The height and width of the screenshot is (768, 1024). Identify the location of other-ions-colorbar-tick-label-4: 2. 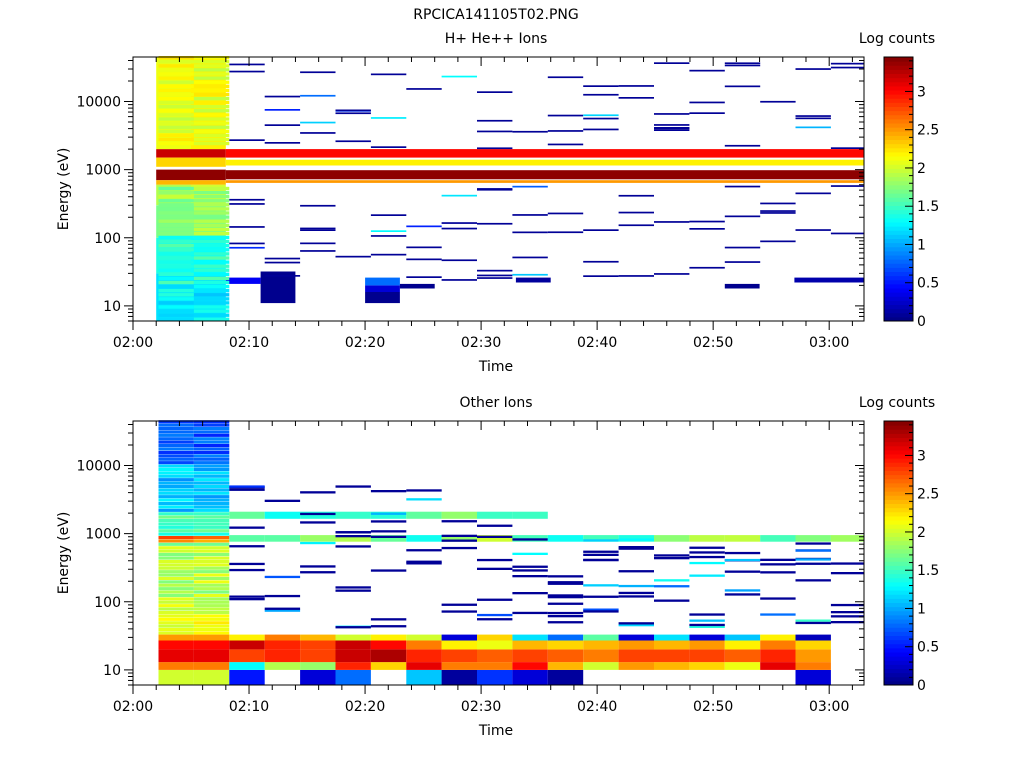
(921, 533).